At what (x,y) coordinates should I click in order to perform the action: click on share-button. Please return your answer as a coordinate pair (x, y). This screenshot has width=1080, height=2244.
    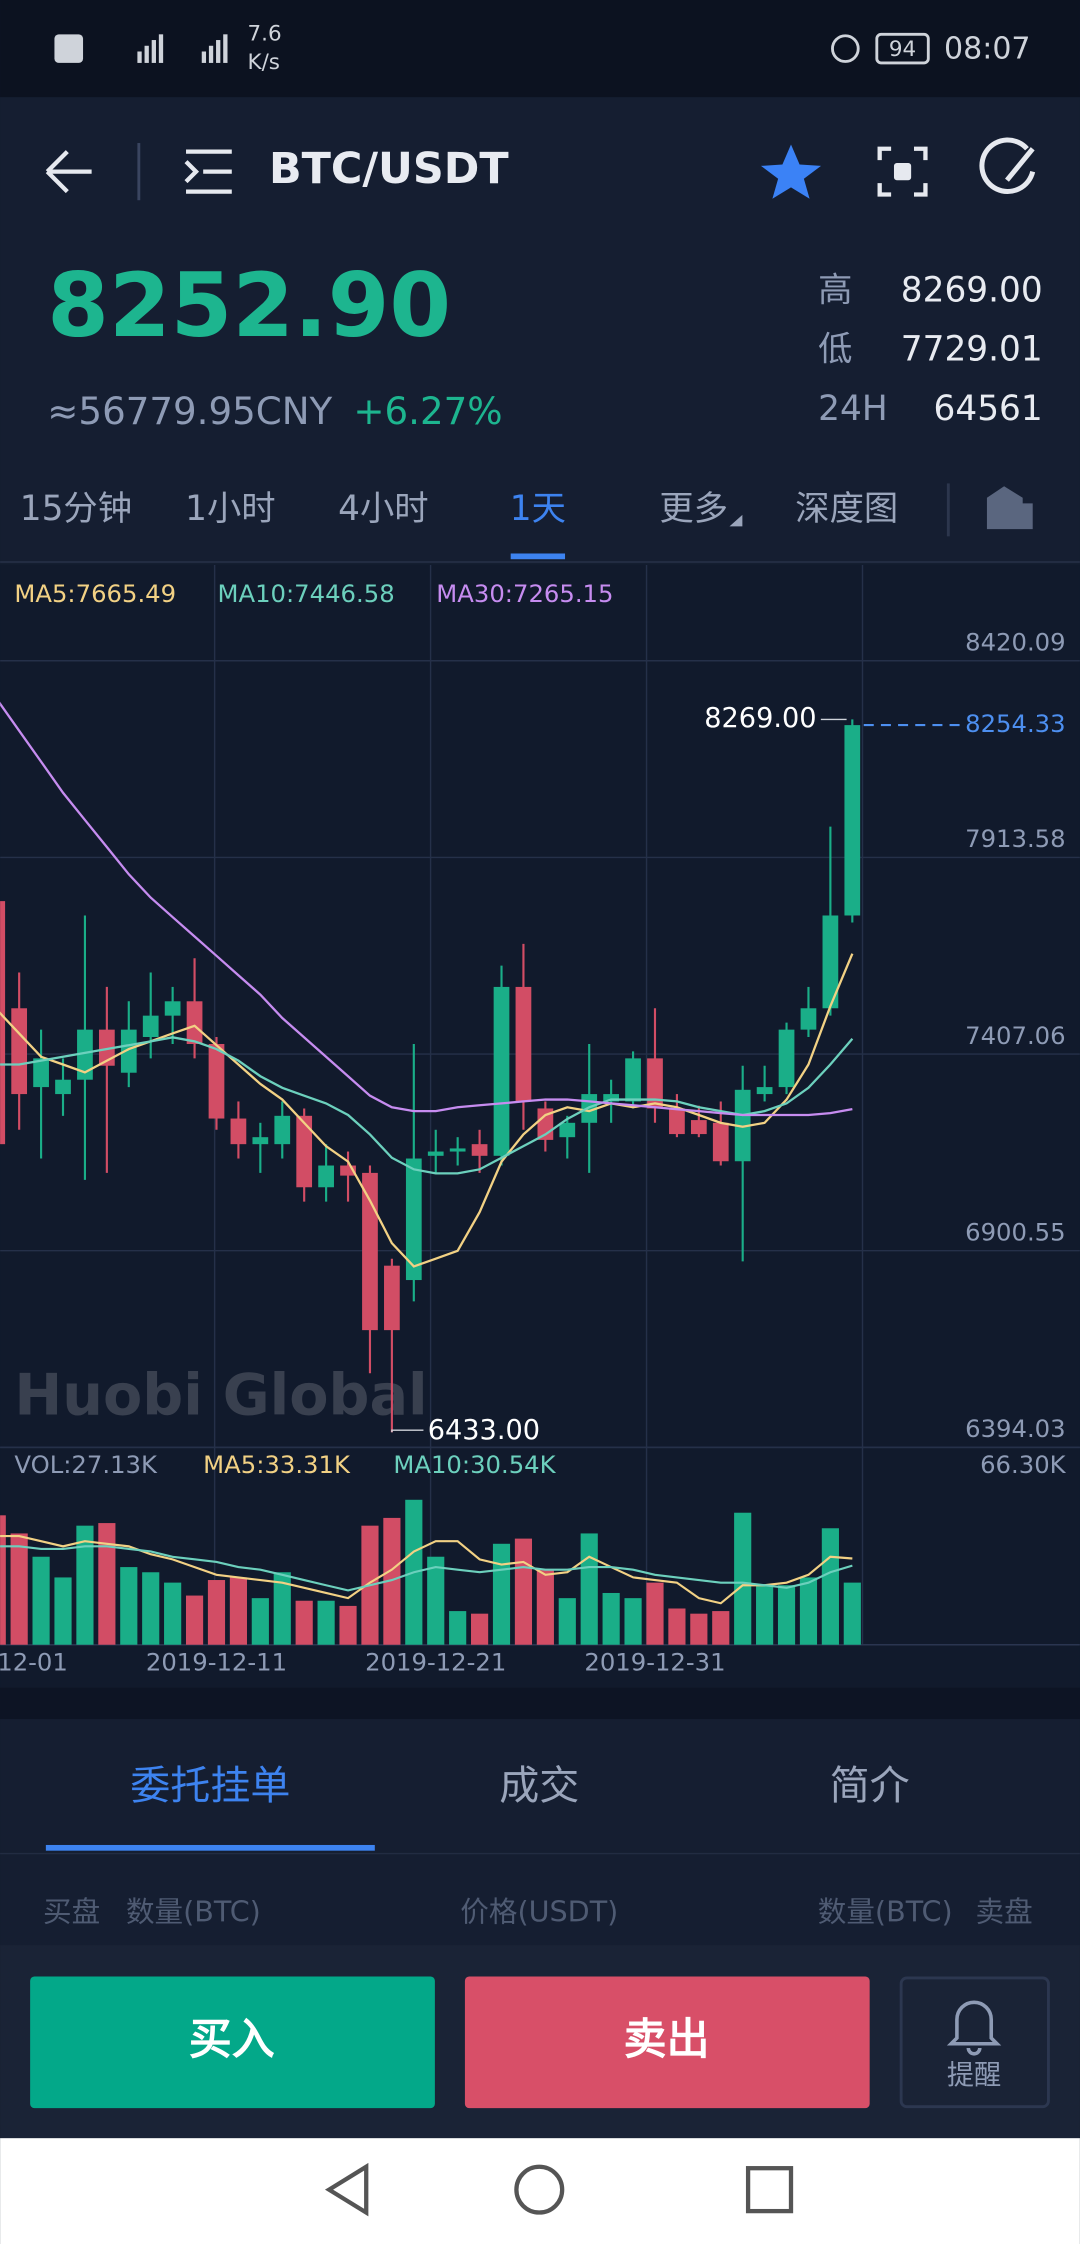
    Looking at the image, I should click on (1007, 165).